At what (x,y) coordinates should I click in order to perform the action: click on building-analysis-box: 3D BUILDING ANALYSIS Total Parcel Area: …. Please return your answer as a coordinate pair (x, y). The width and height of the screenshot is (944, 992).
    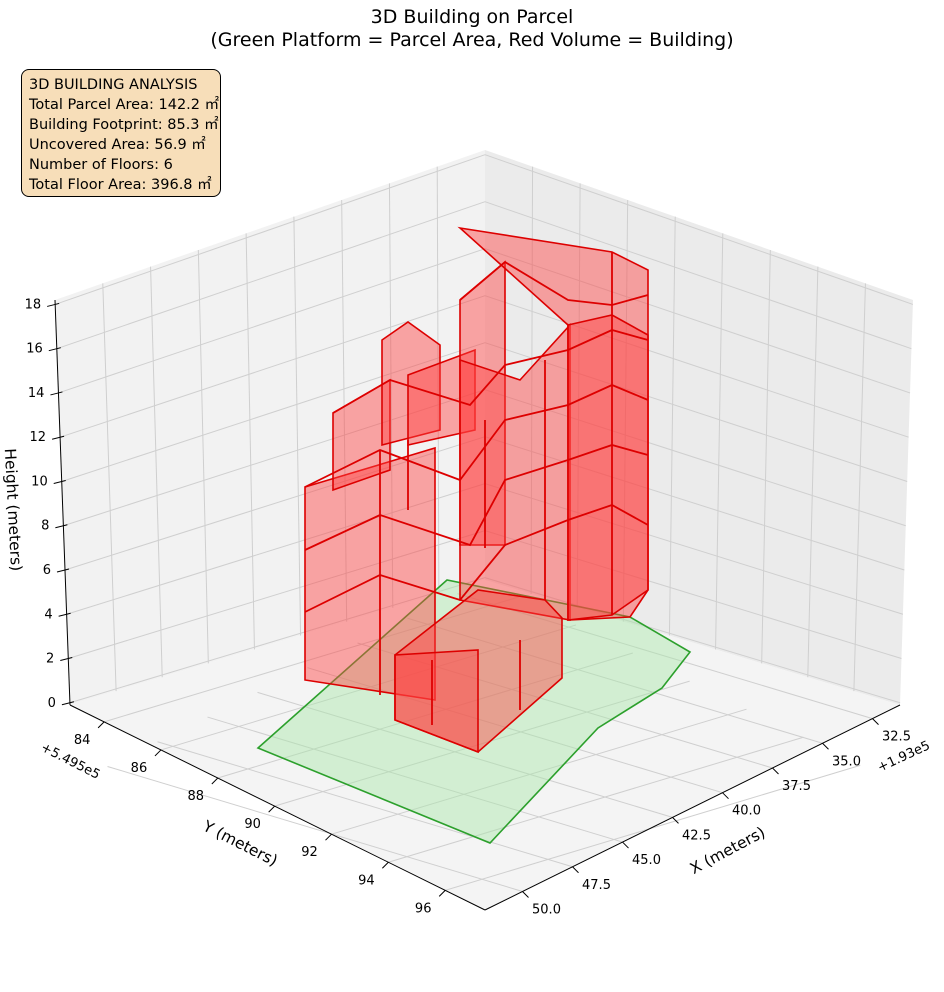
    Looking at the image, I should click on (121, 133).